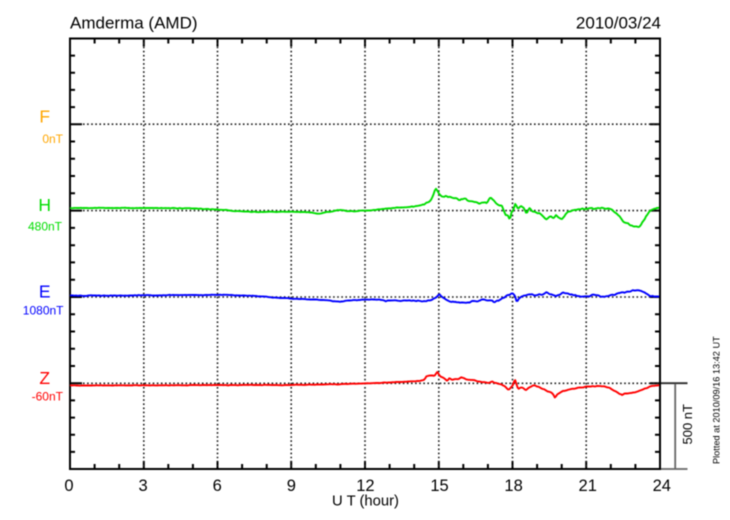  Describe the element at coordinates (43, 311) in the screenshot. I see `svg-text: 1080nT` at that location.